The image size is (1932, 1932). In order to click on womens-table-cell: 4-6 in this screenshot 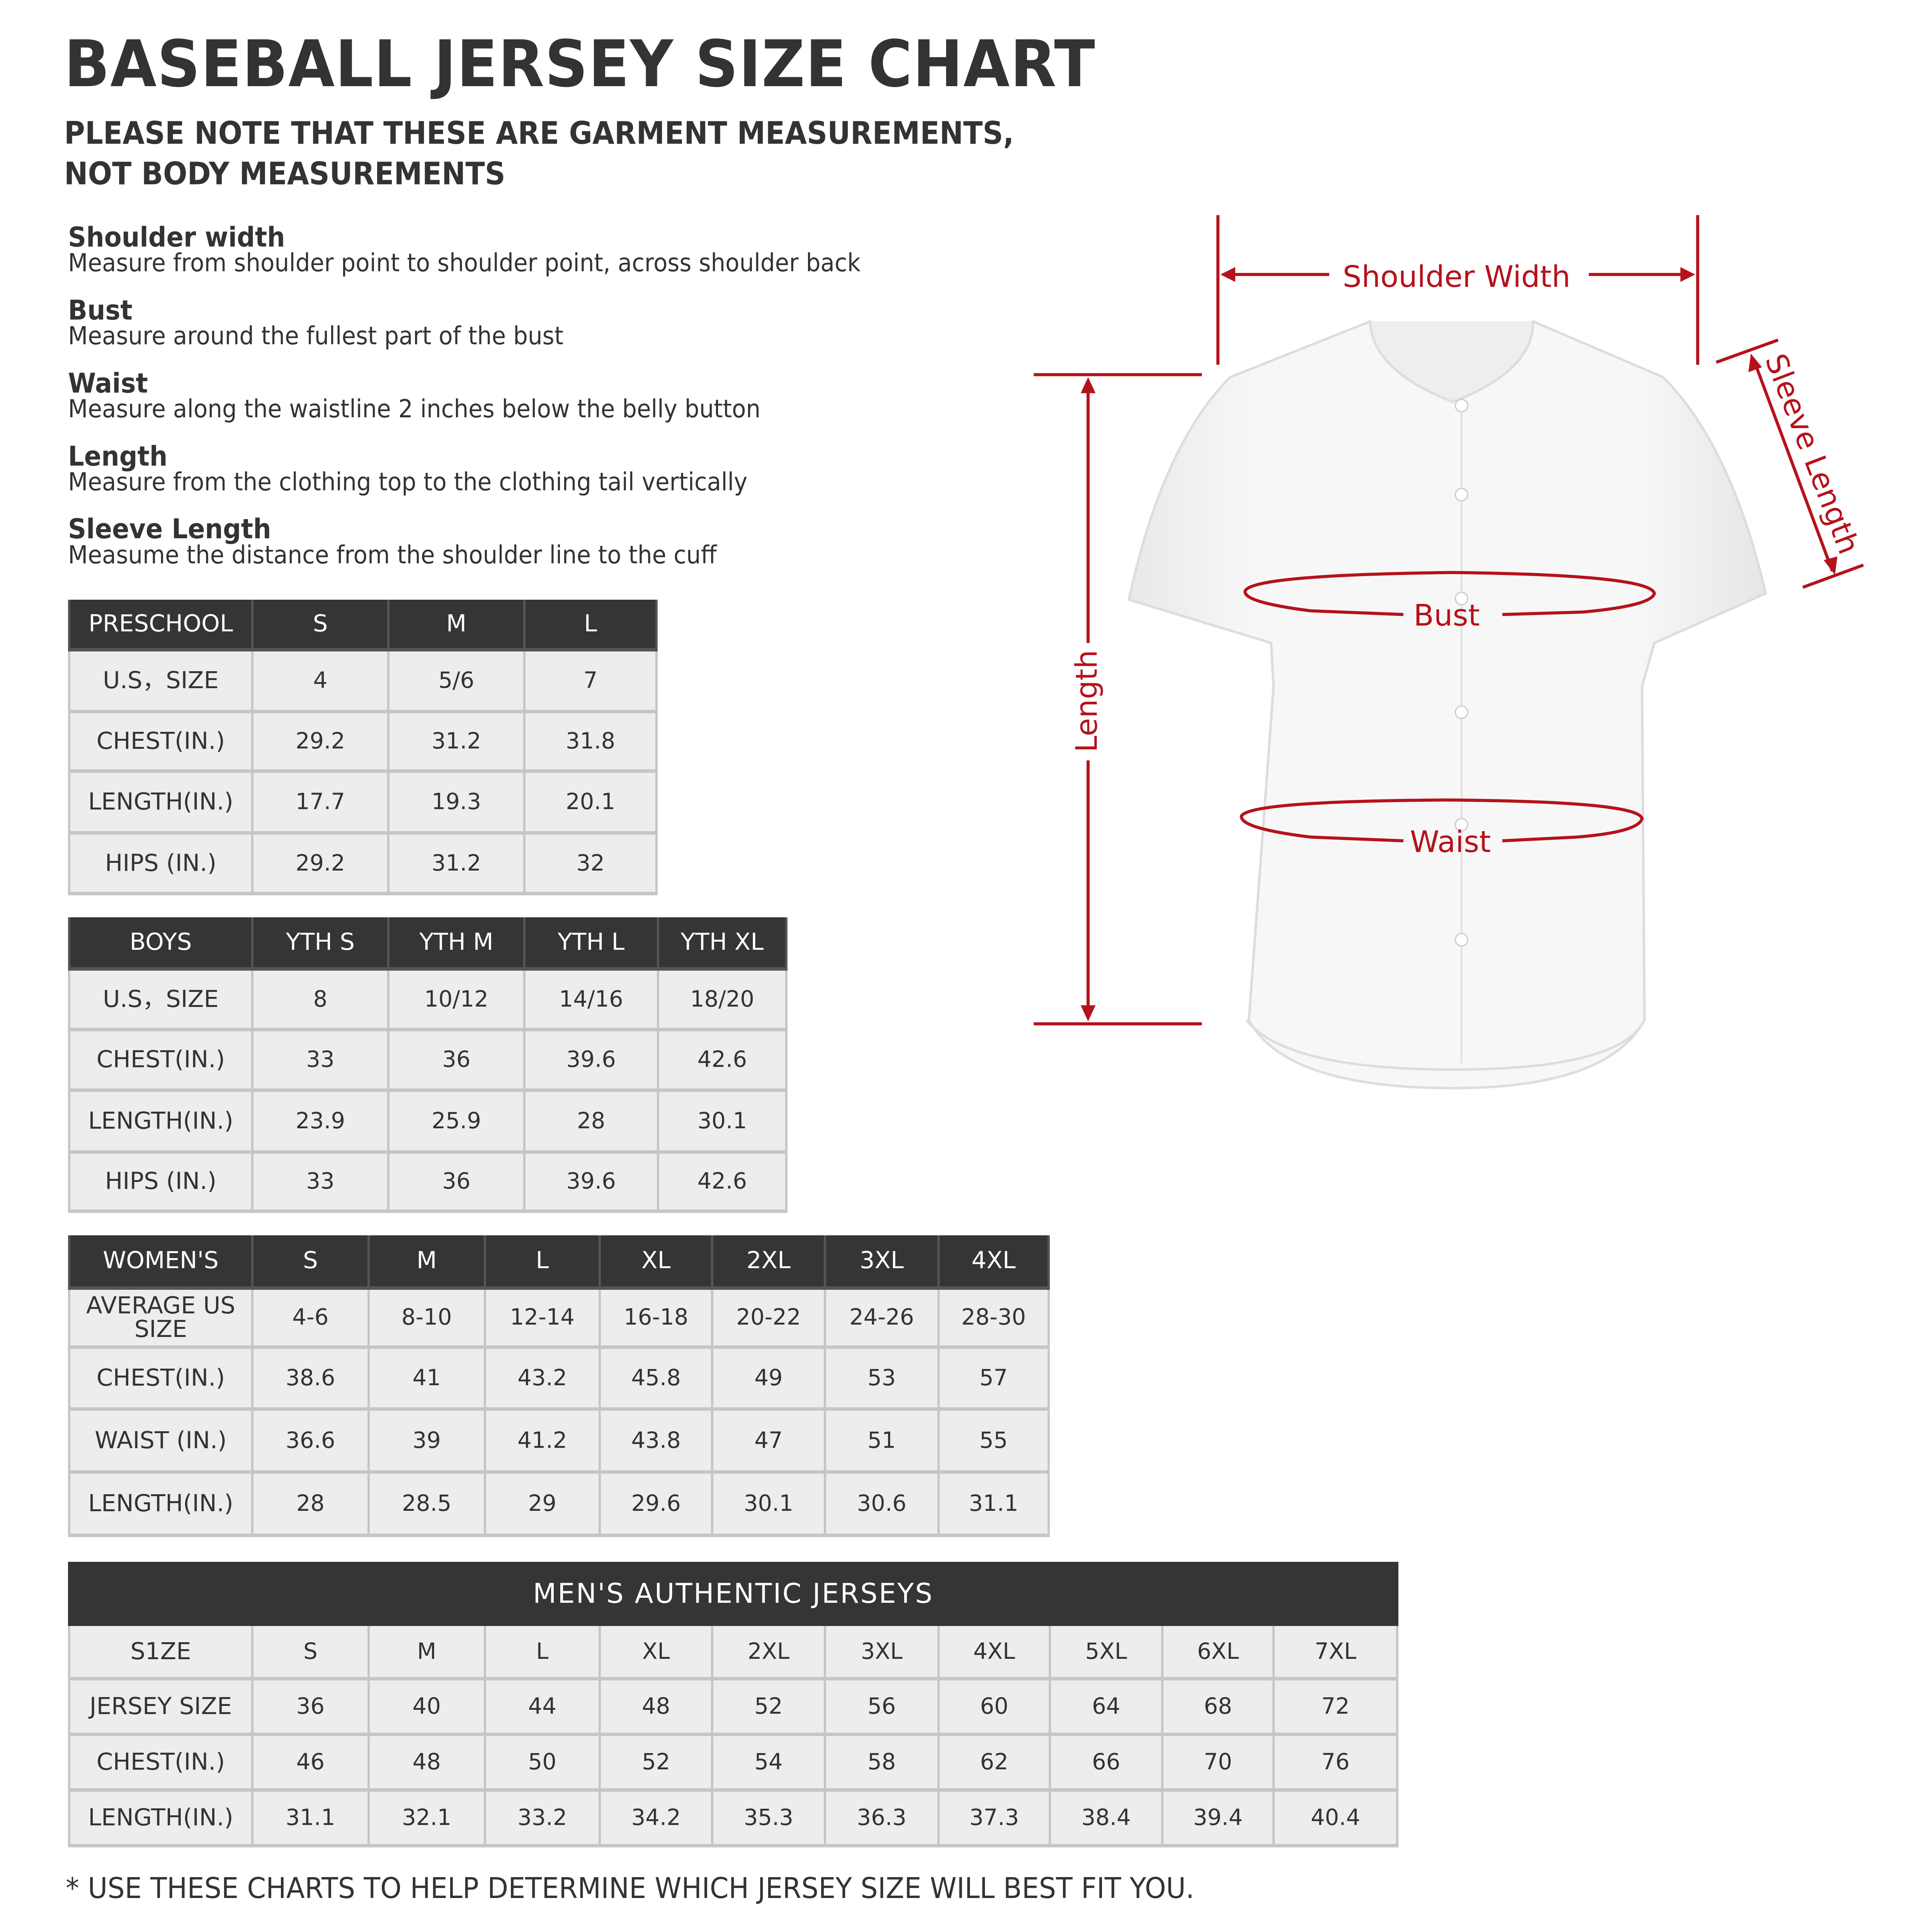, I will do `click(312, 1319)`.